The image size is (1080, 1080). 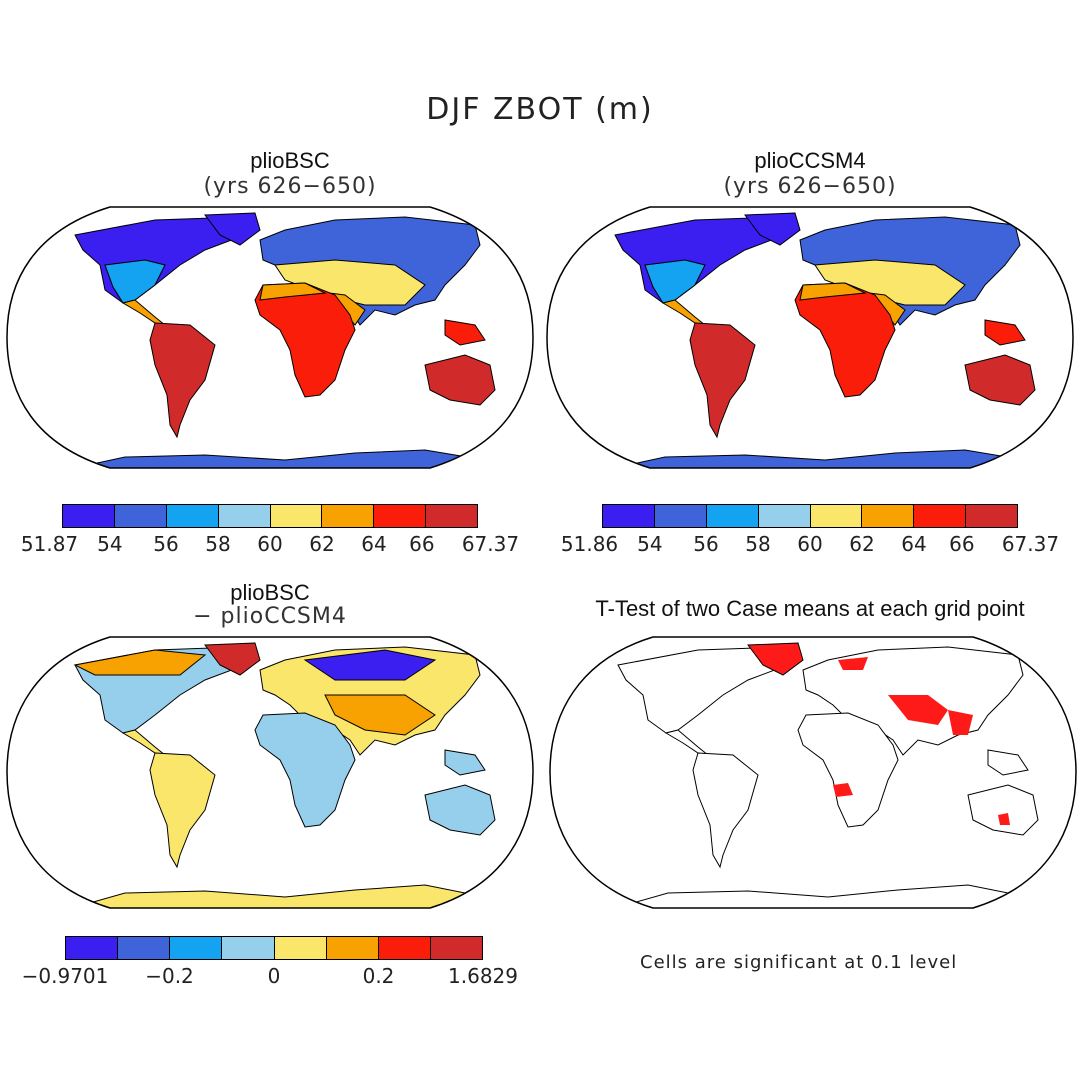 What do you see at coordinates (182, 810) in the screenshot?
I see `continent-south-america-diff` at bounding box center [182, 810].